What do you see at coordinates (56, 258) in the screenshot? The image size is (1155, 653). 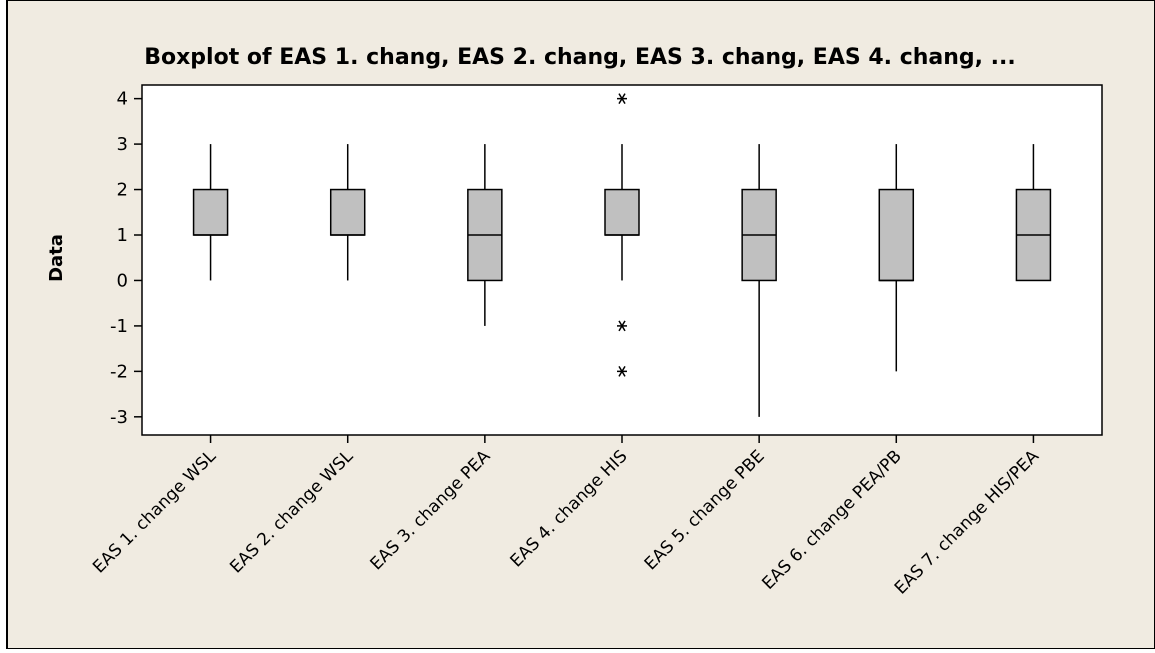 I see `y-axis-label: Data` at bounding box center [56, 258].